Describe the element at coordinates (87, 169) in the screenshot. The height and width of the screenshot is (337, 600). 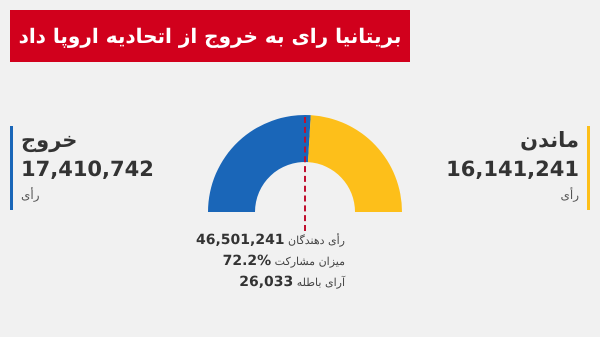
I see `data-label: 17,410,742` at that location.